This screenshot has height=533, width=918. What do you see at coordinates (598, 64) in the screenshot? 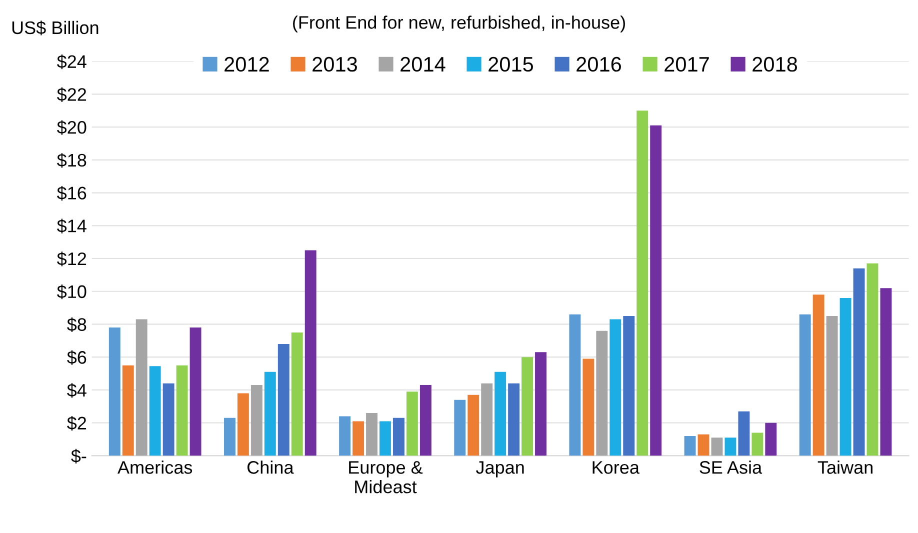
I see `legend-label: 2016` at bounding box center [598, 64].